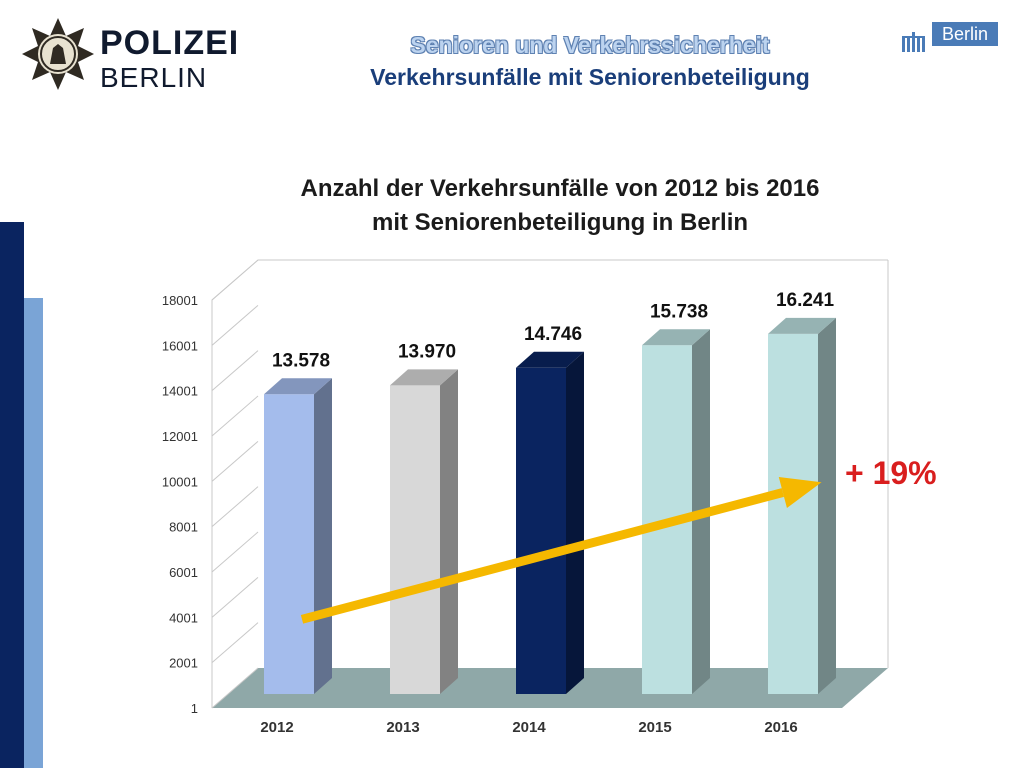 The image size is (1024, 768). Describe the element at coordinates (183, 572) in the screenshot. I see `y-tick-label: 6001` at that location.